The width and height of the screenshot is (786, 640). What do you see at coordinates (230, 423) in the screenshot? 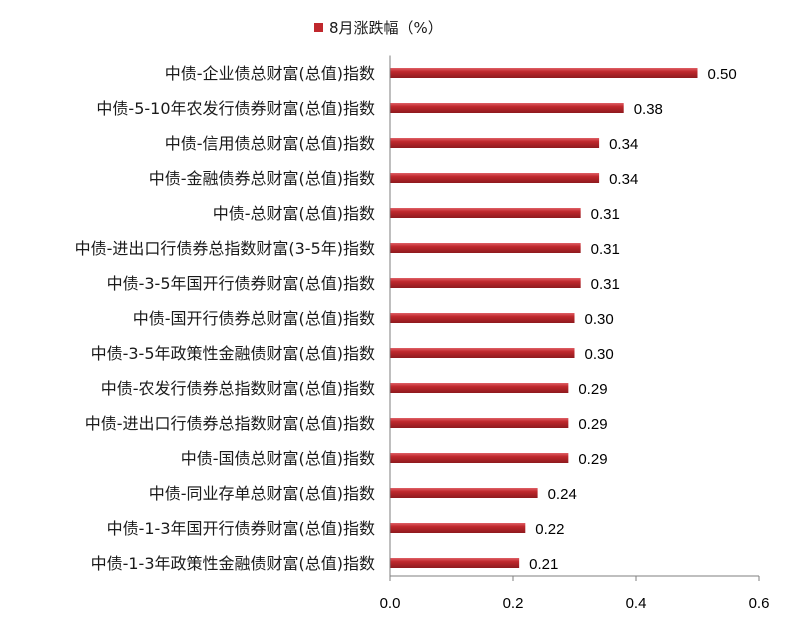
I see `category-label: 中债-进出口行债券总指数财富(总值)指数` at bounding box center [230, 423].